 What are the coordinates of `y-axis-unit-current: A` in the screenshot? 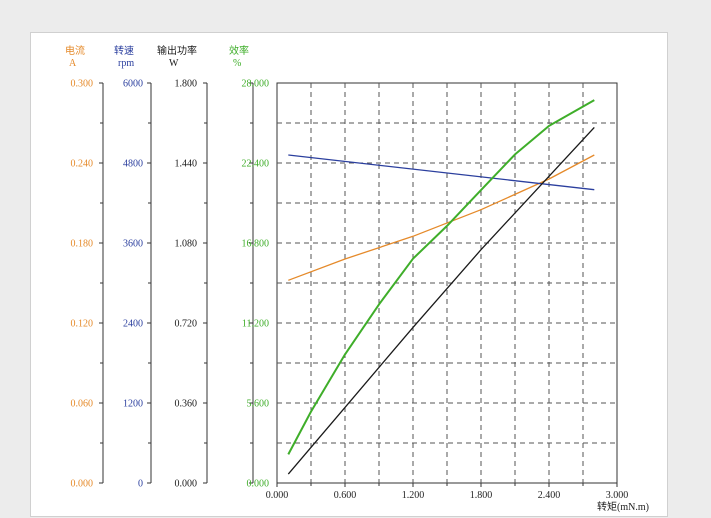 It's located at (73, 63).